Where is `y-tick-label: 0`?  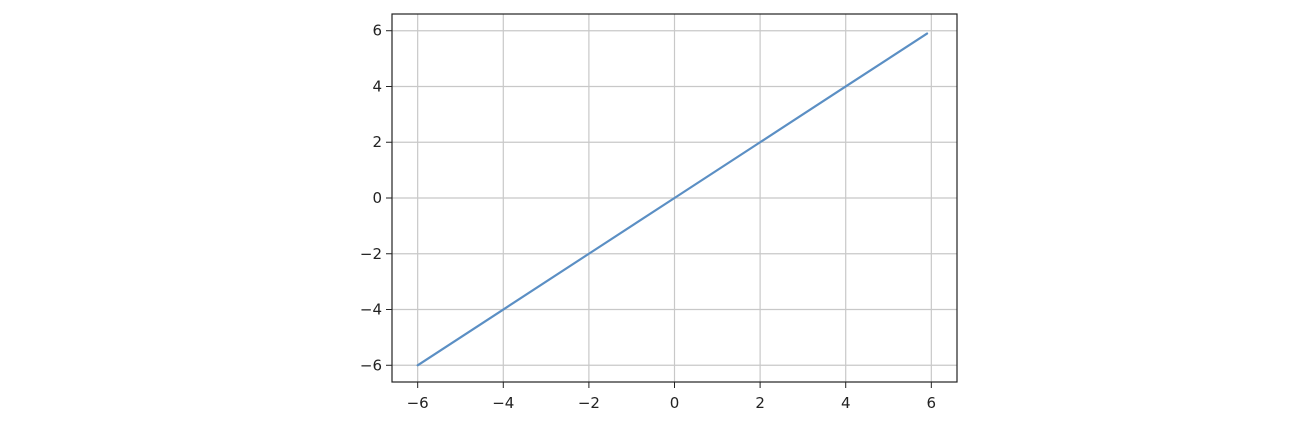 y-tick-label: 0 is located at coordinates (377, 198).